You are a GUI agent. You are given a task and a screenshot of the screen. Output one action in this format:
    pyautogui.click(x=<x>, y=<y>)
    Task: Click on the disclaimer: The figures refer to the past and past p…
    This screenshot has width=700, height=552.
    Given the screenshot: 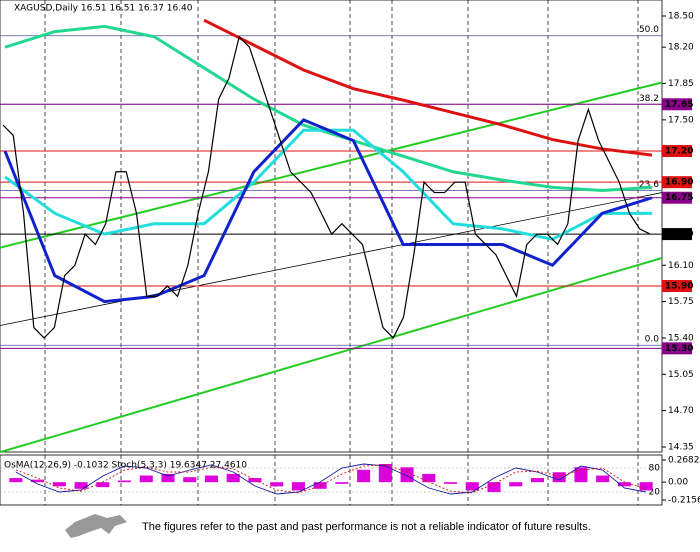 What is the action you would take?
    pyautogui.click(x=366, y=527)
    